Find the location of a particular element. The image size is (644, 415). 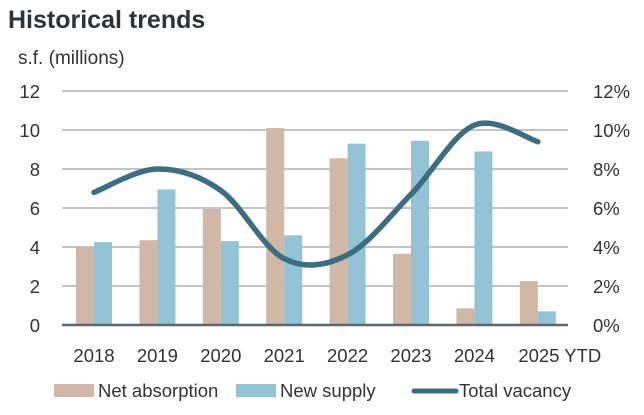

y2-tick-label: 12% is located at coordinates (611, 91).